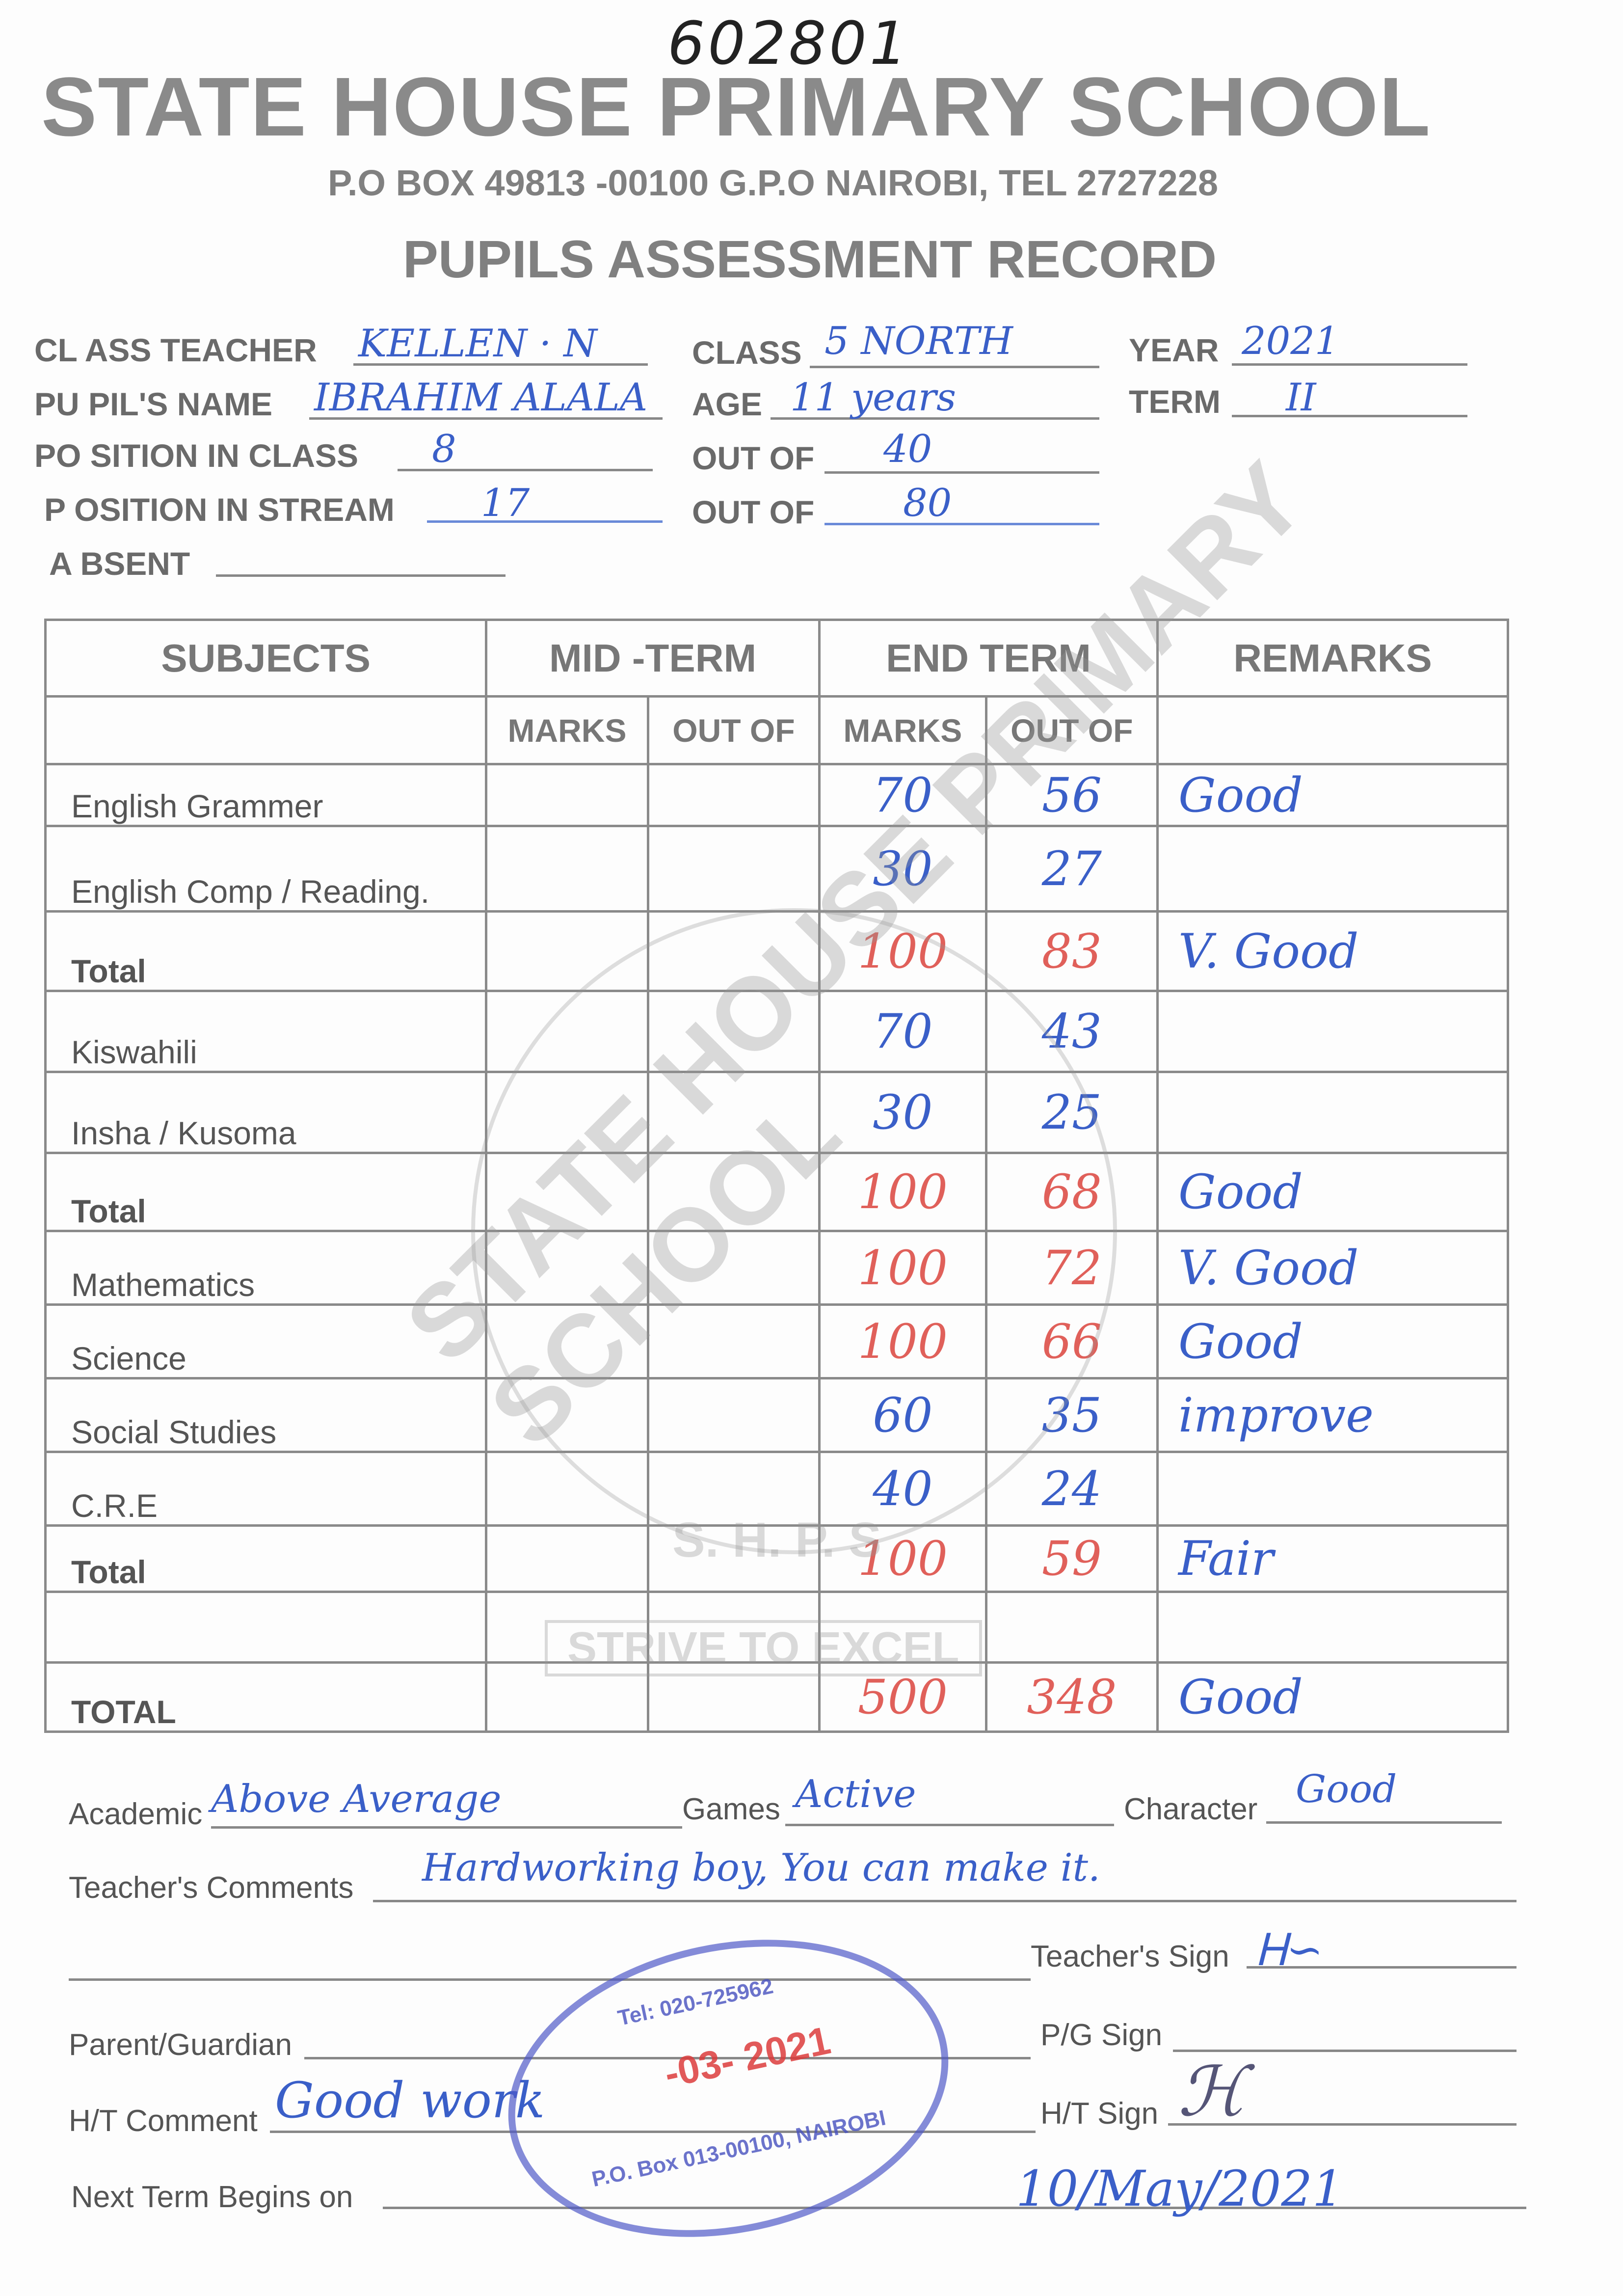 This screenshot has height=2296, width=1623. I want to click on ht-comment-value: Good work, so click(410, 2100).